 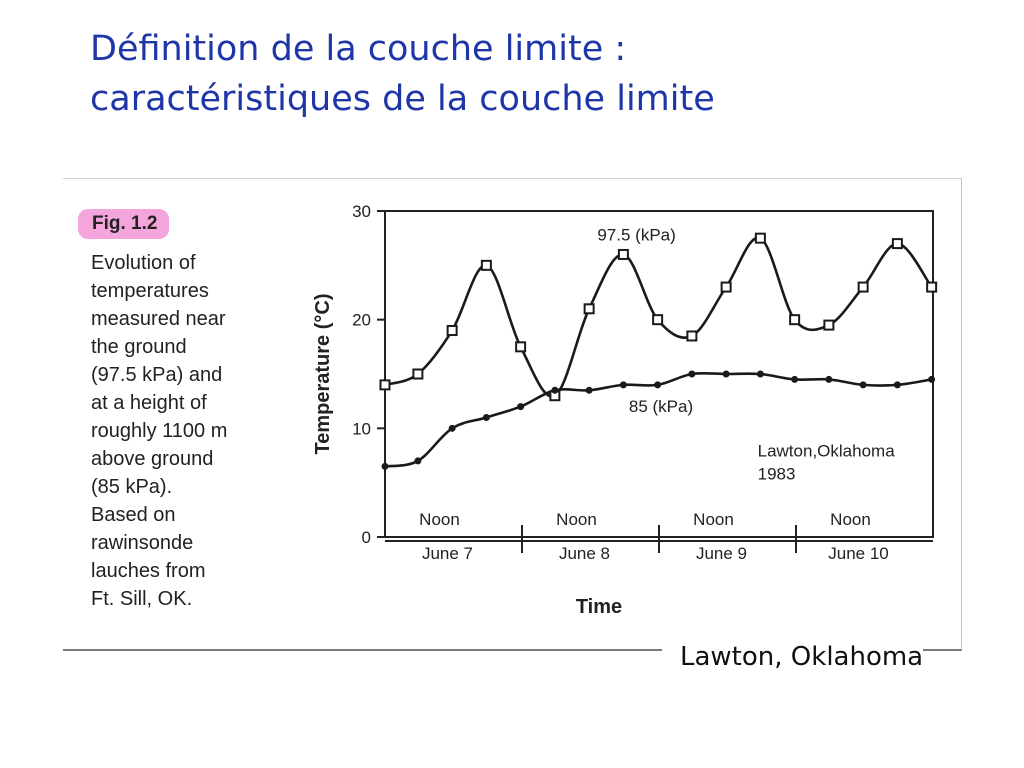 What do you see at coordinates (827, 451) in the screenshot?
I see `location-annotation: Lawton,Oklahoma` at bounding box center [827, 451].